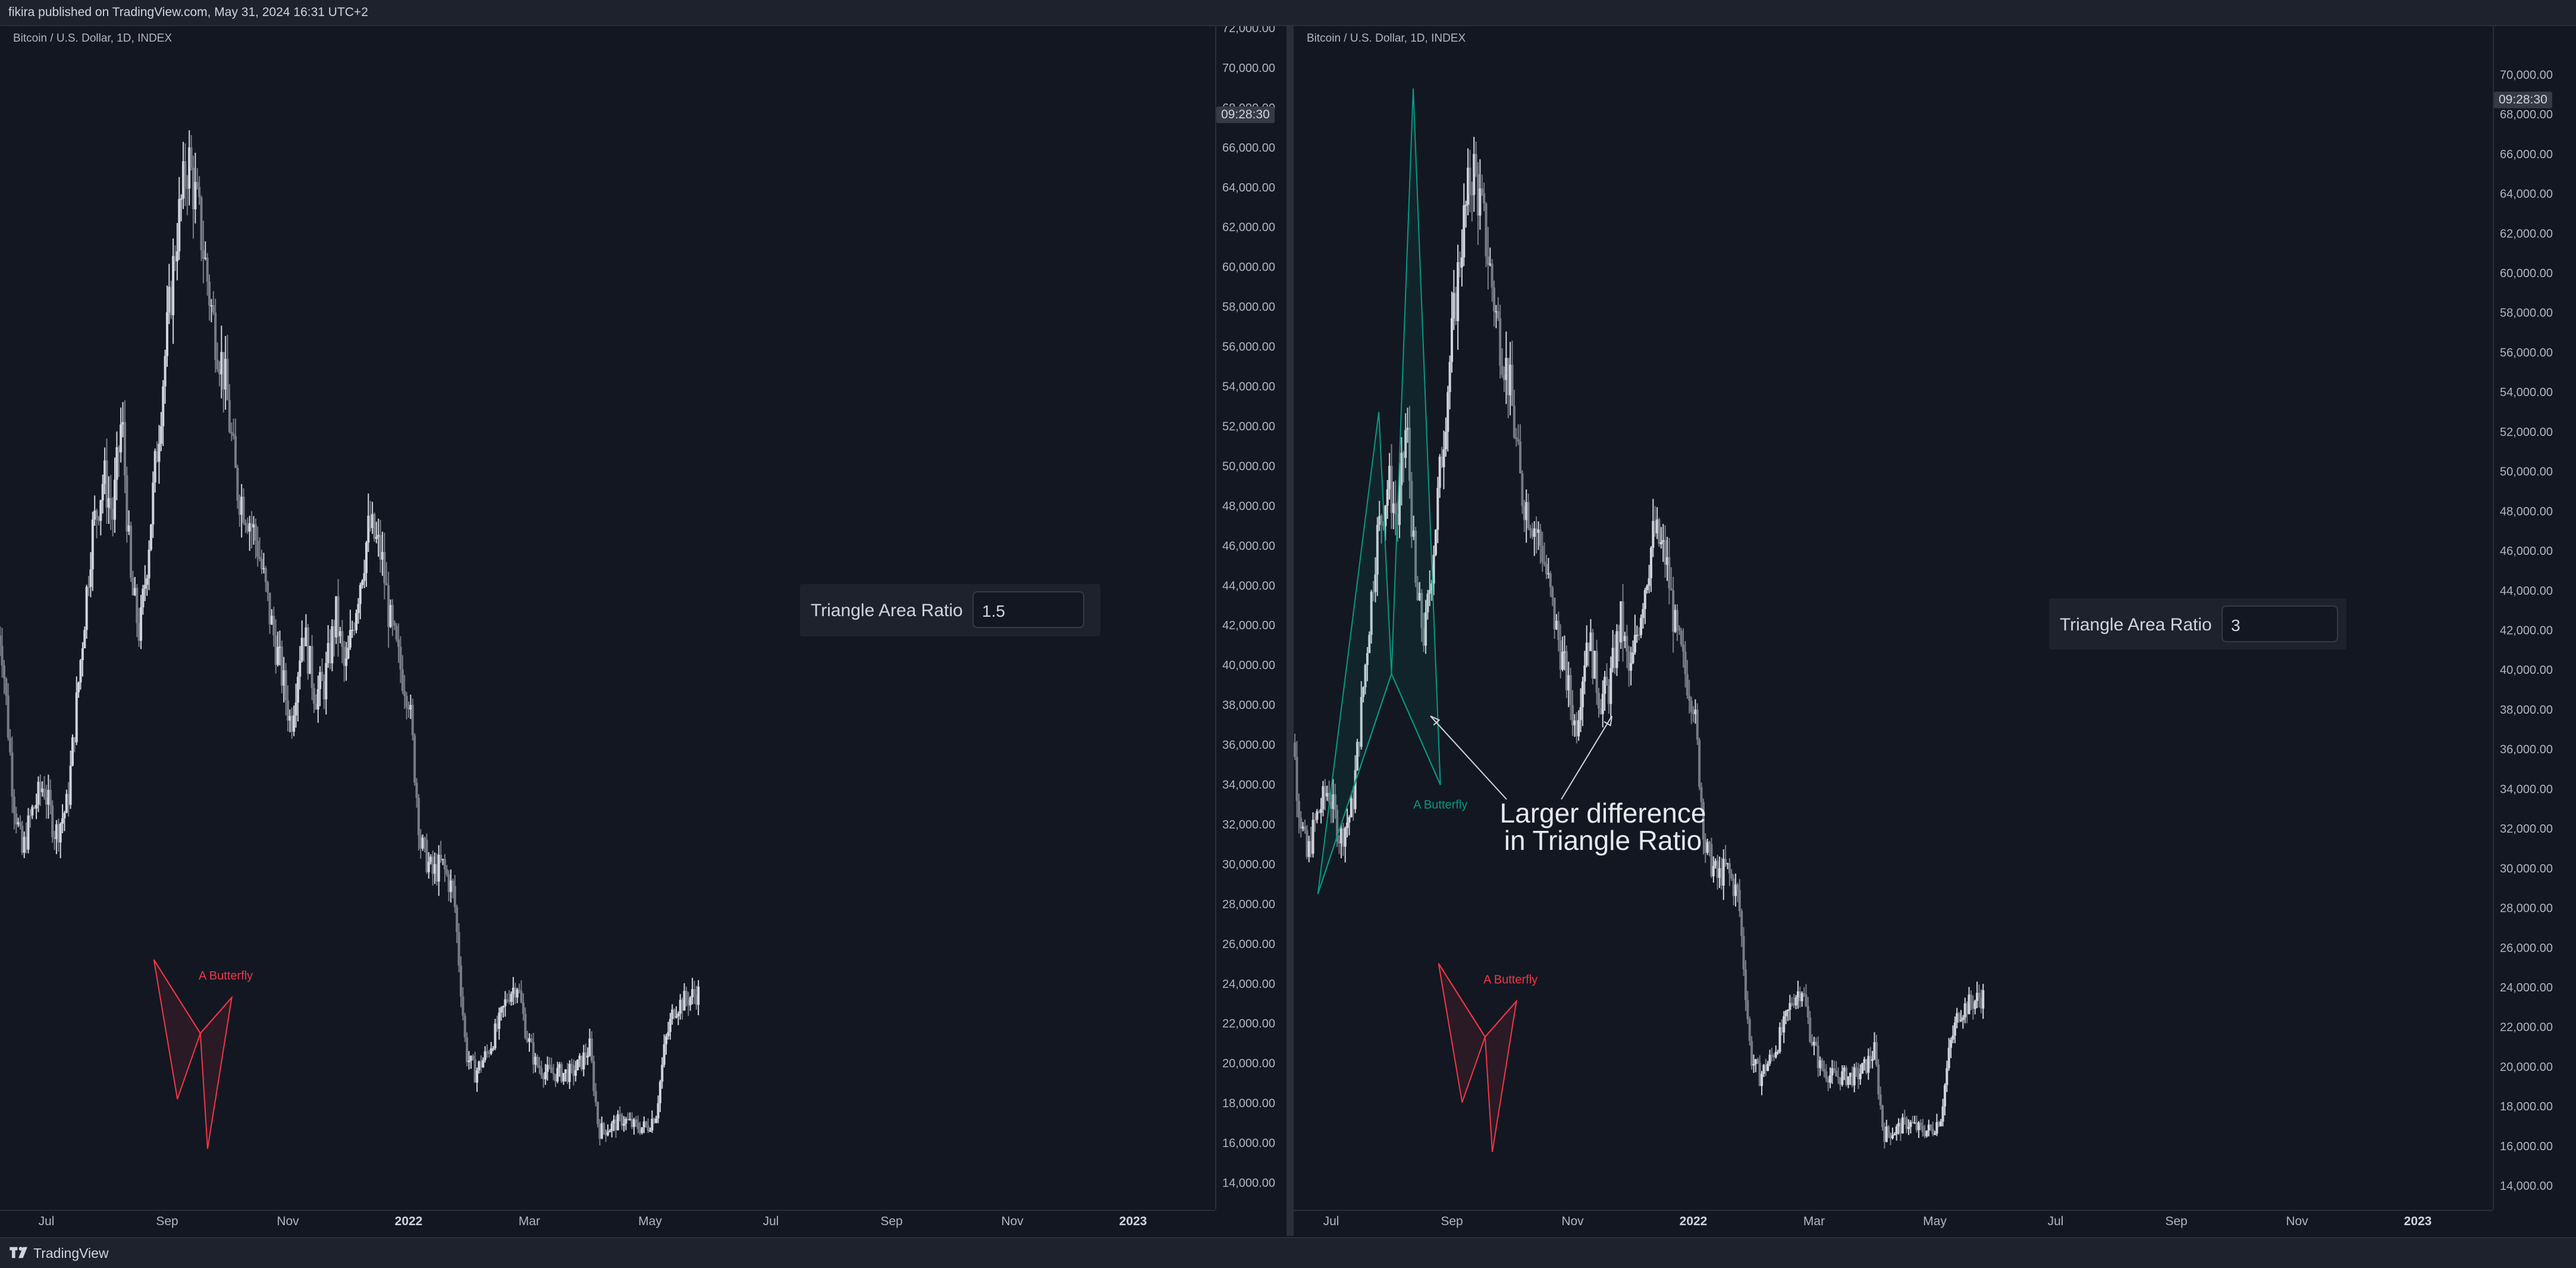 Image resolution: width=2576 pixels, height=1268 pixels. What do you see at coordinates (1935, 1221) in the screenshot?
I see `time-tick-label: May` at bounding box center [1935, 1221].